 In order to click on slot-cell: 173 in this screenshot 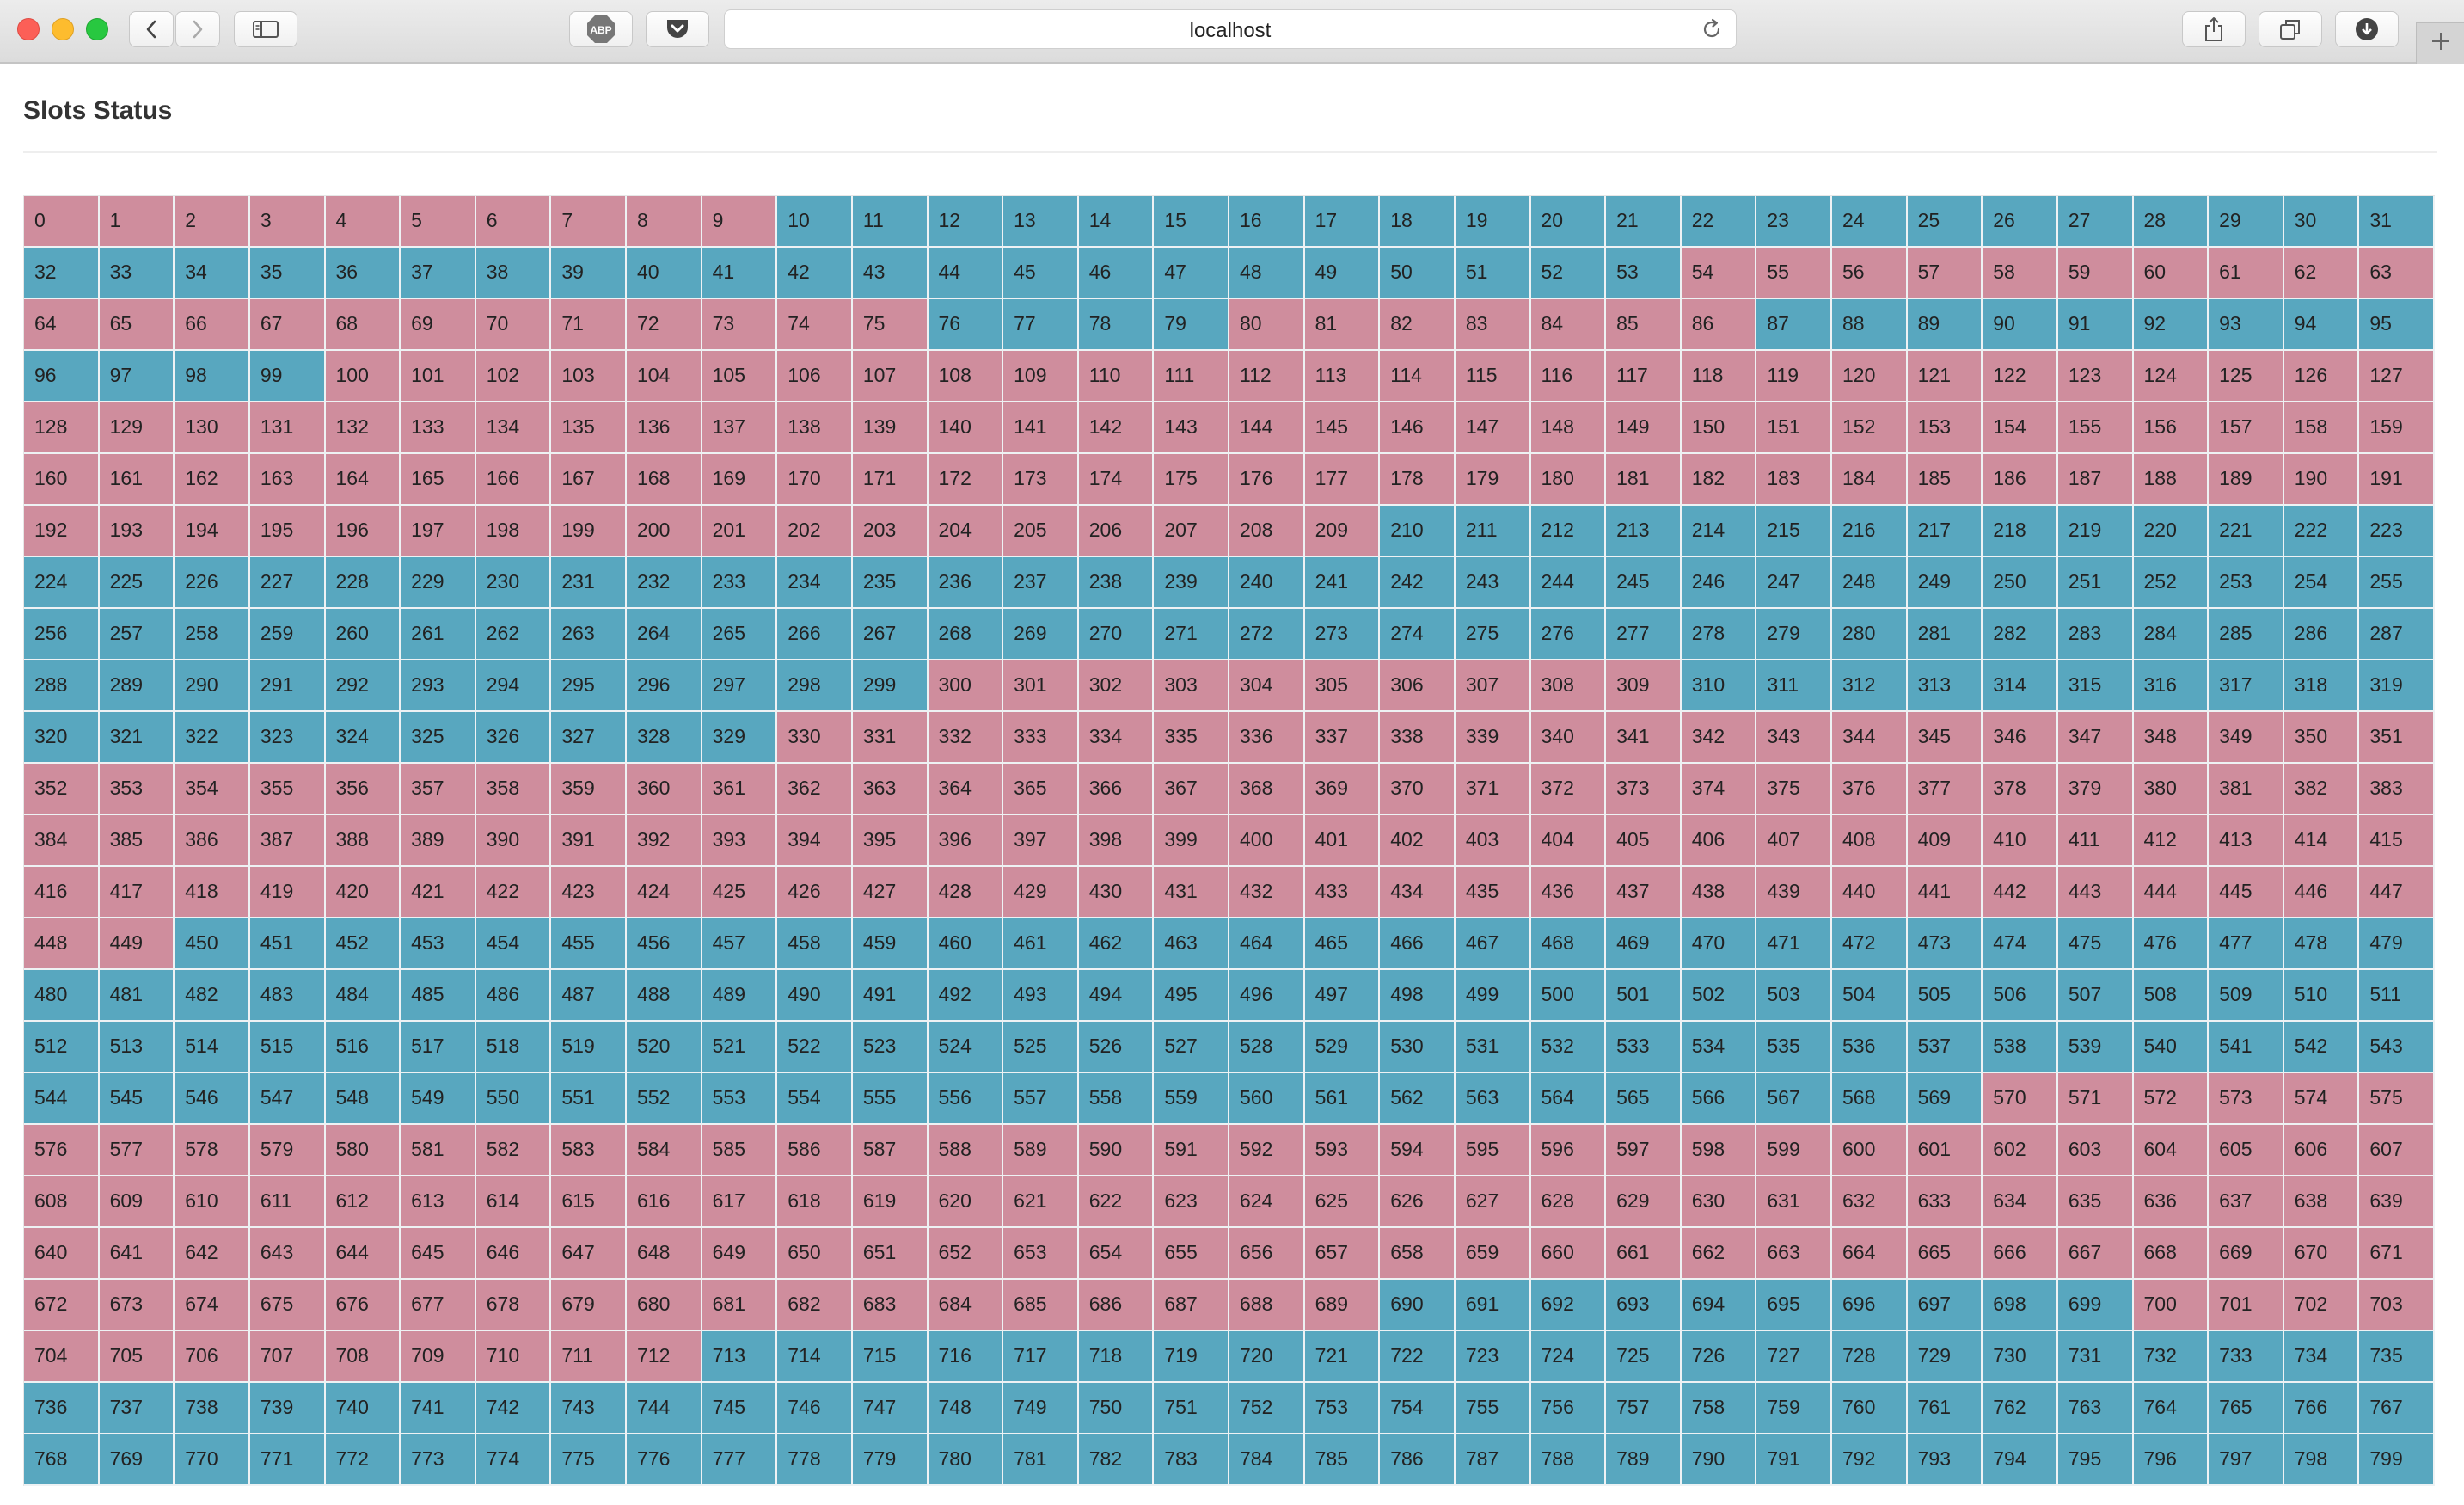, I will do `click(1041, 480)`.